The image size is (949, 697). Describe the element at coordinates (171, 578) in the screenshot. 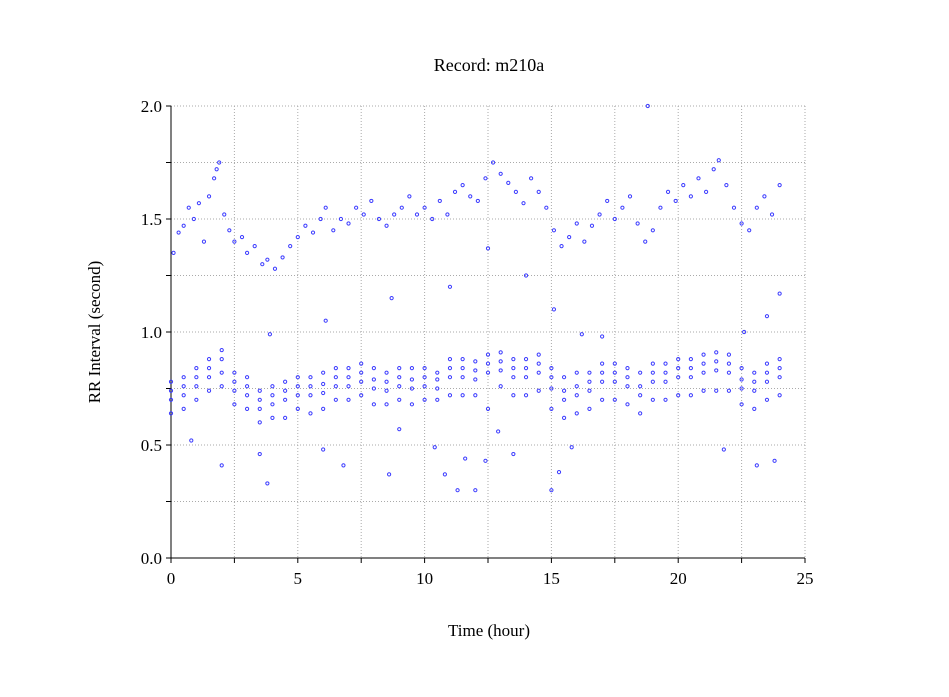

I see `x-tick-label: 0` at that location.